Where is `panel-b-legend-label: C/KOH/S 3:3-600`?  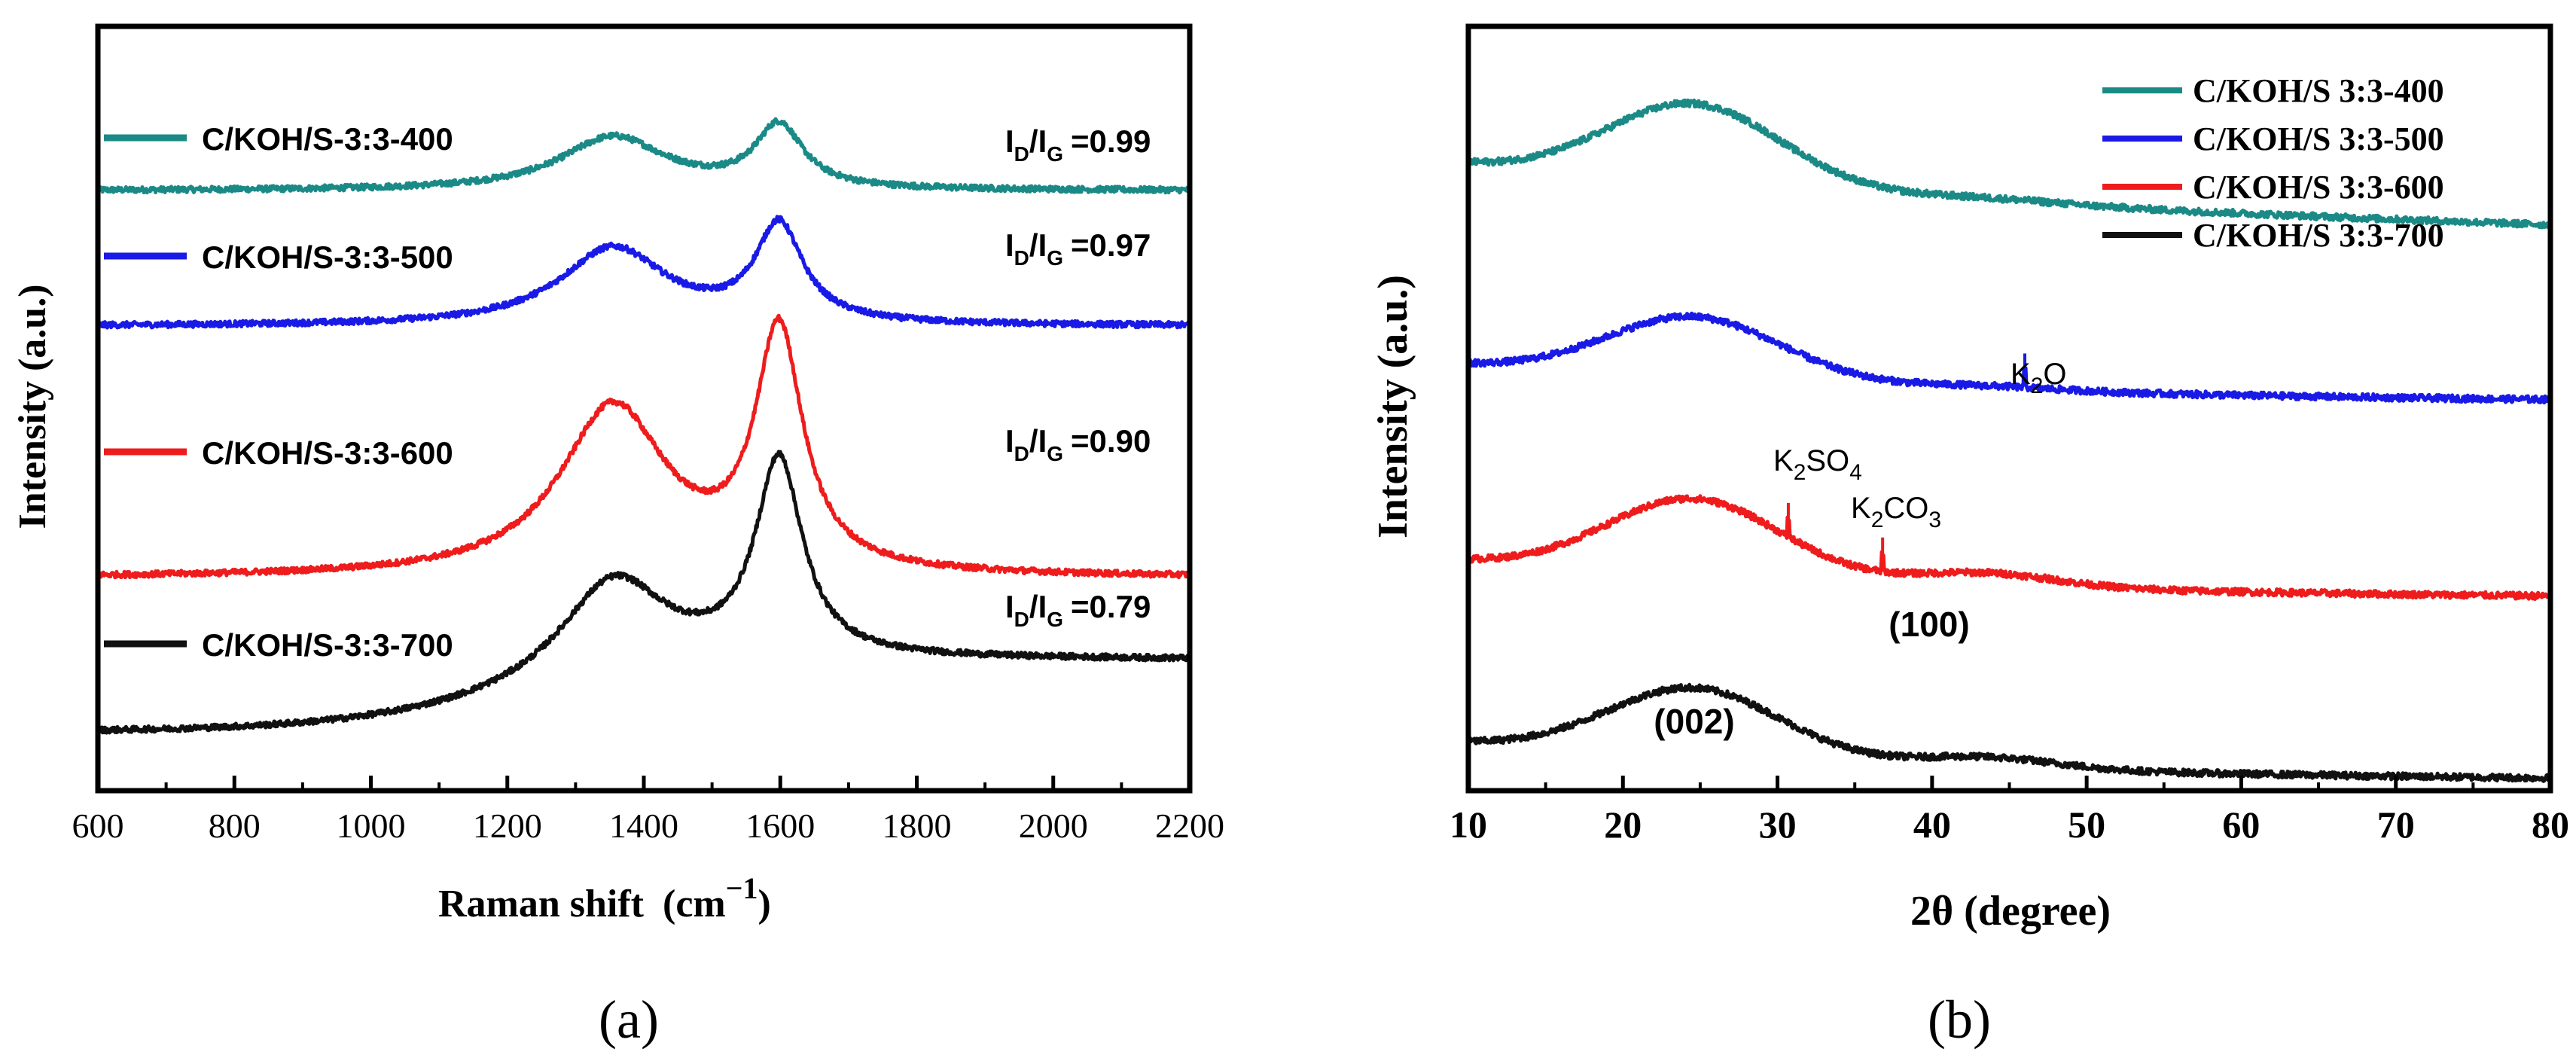
panel-b-legend-label: C/KOH/S 3:3-600 is located at coordinates (2318, 187).